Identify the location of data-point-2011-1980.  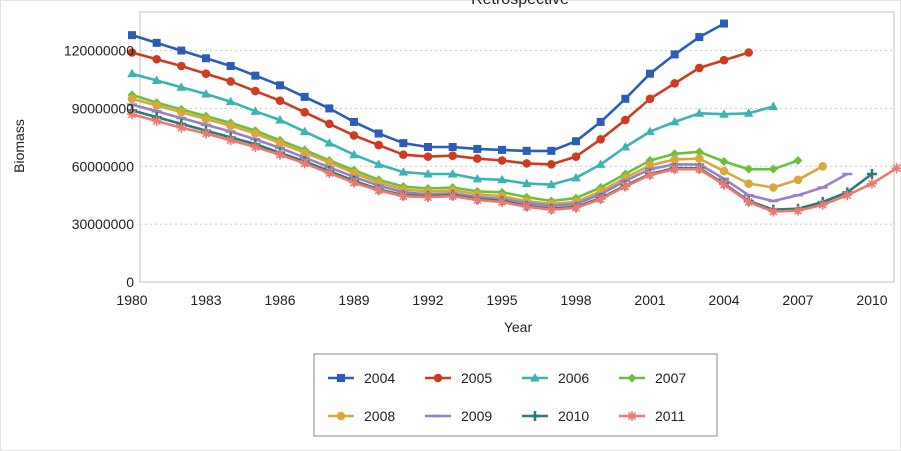
(132, 114).